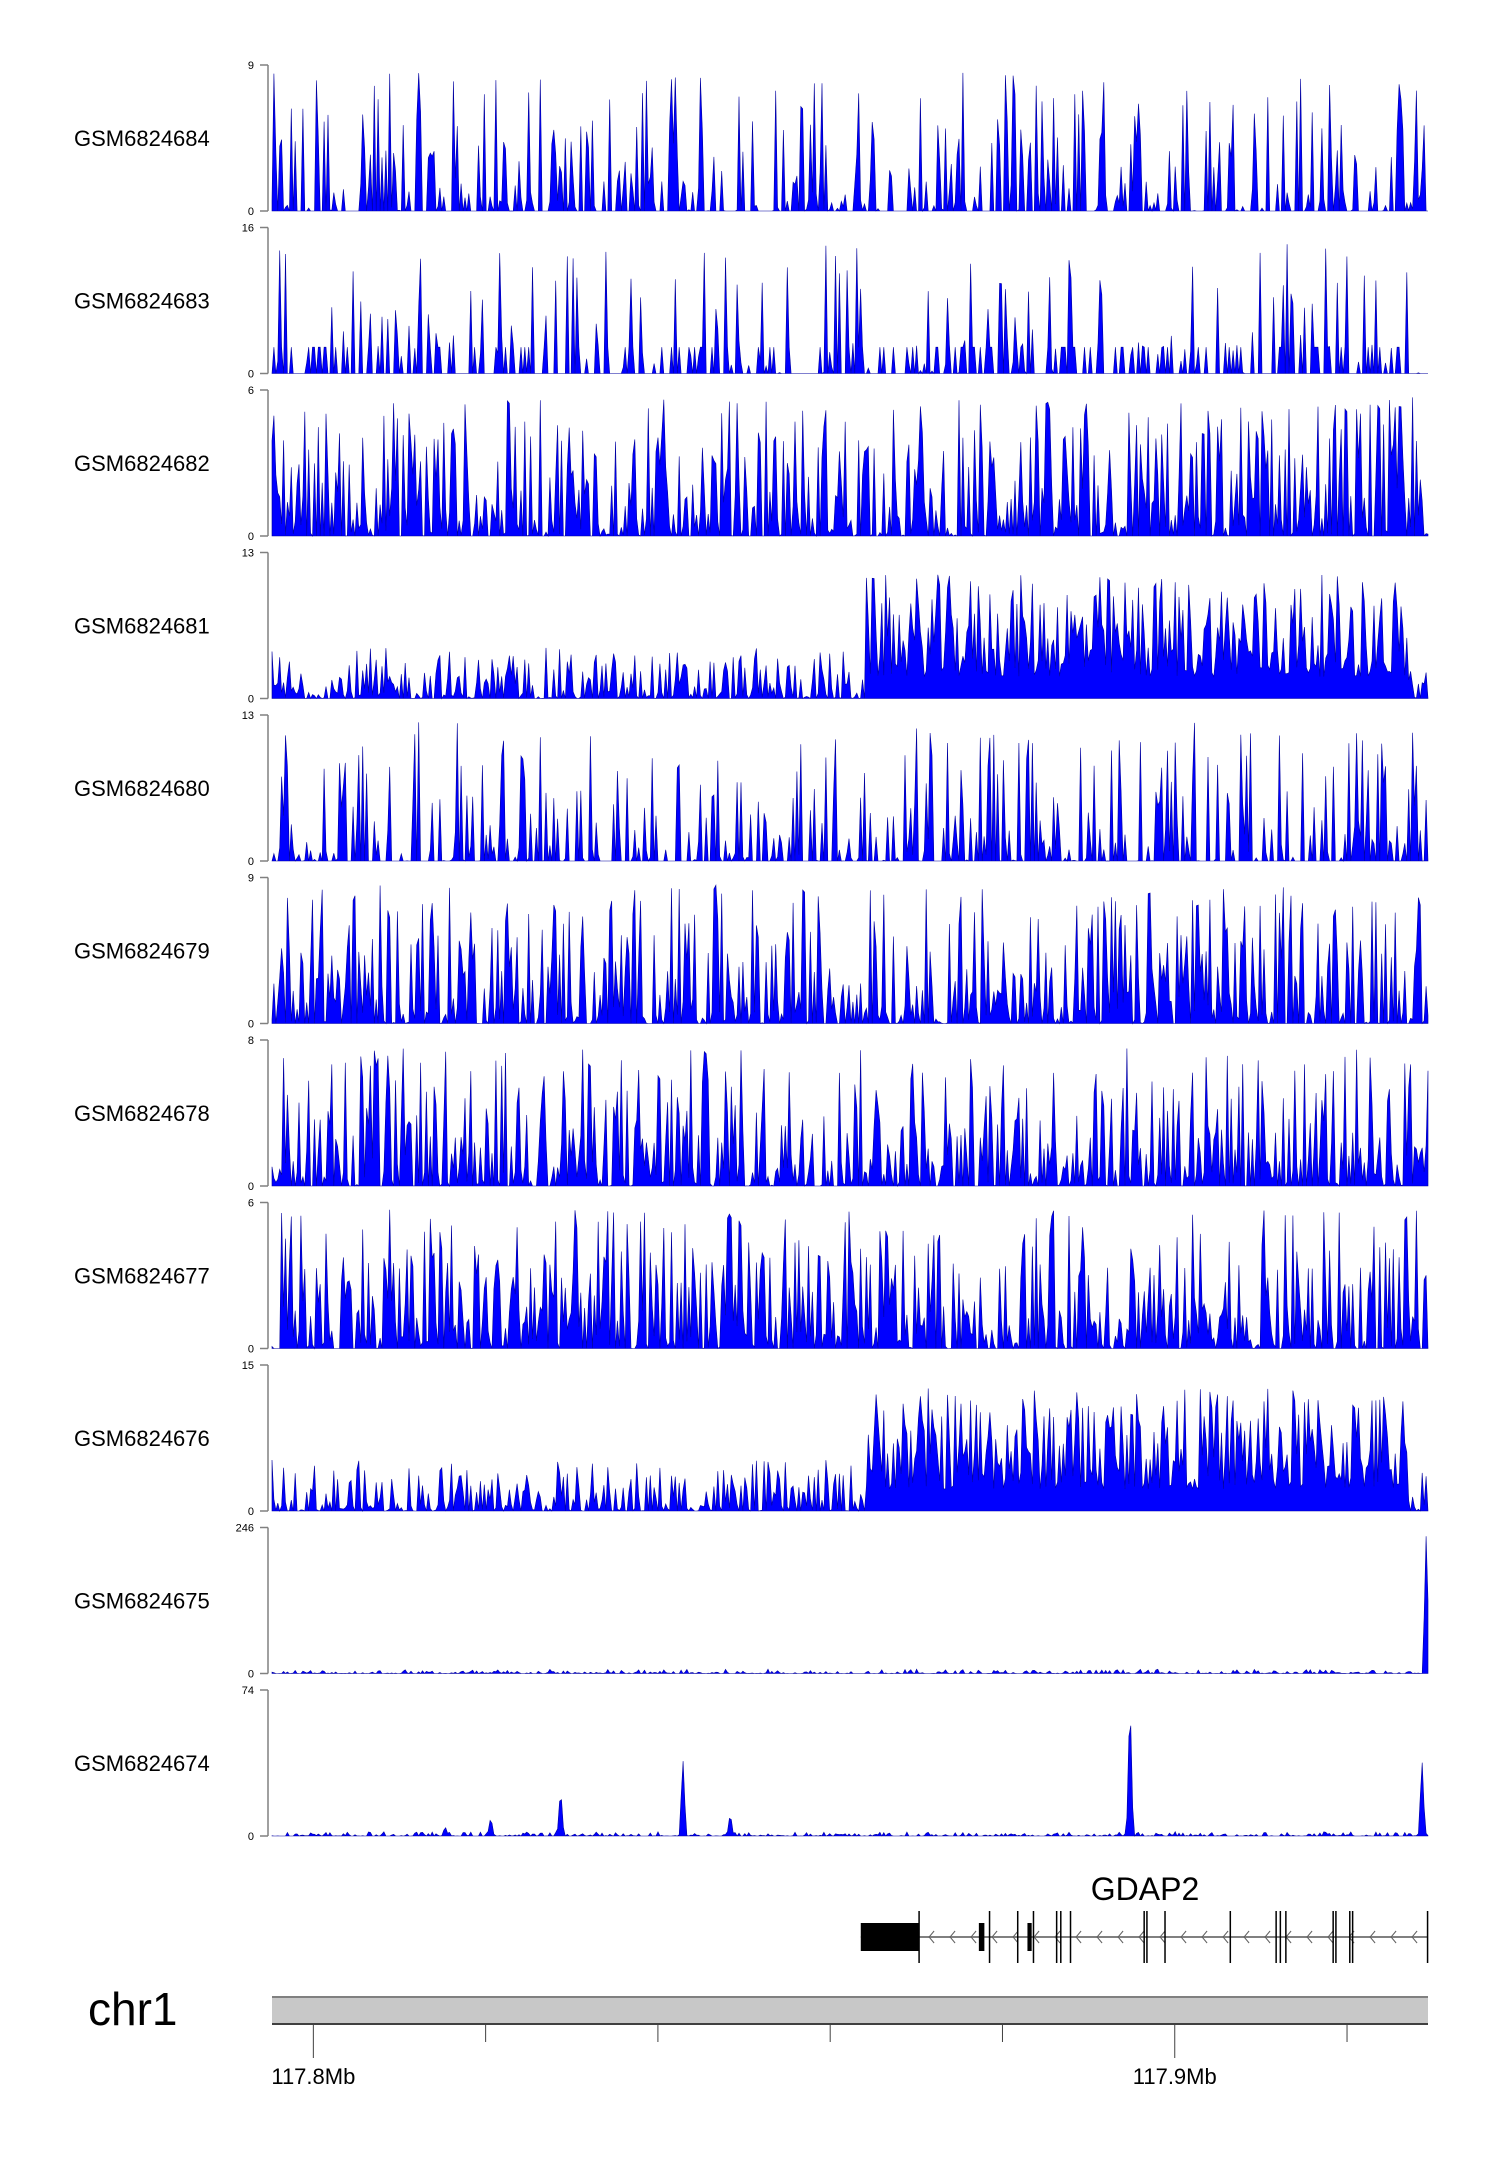 The image size is (1500, 2170). Describe the element at coordinates (1175, 2076) in the screenshot. I see `x-tick-label: 117.9Mb` at that location.